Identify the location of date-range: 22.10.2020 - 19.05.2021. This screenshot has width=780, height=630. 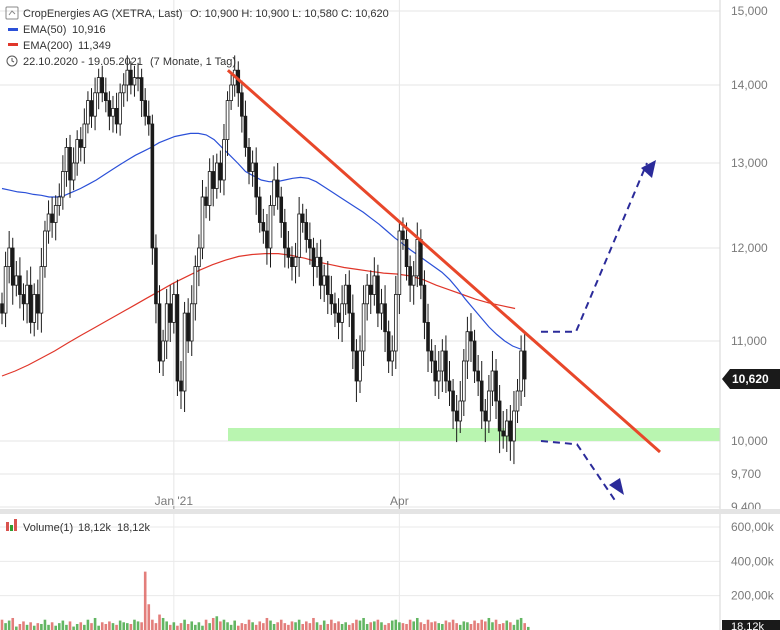
(83, 62).